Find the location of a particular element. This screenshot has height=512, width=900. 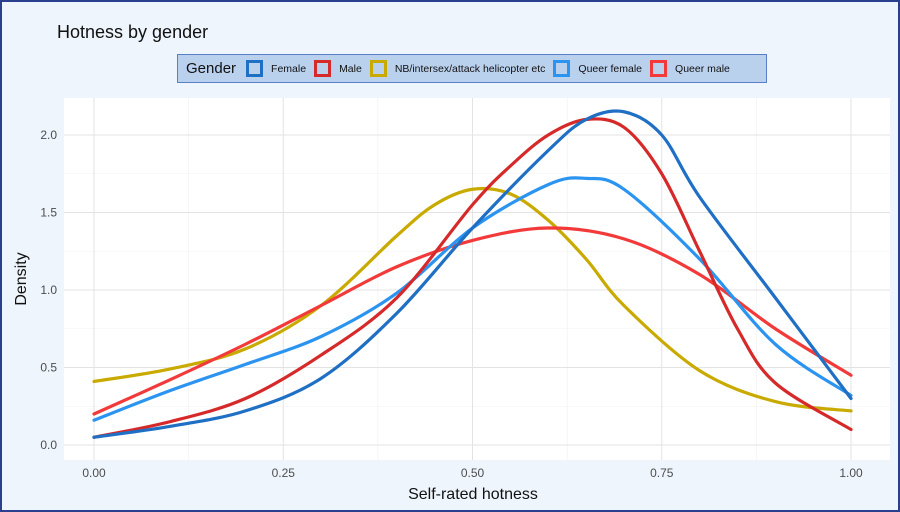

y-axis-ticks: 0.0 0.5 1.0 1.5 2.0 is located at coordinates (48, 290).